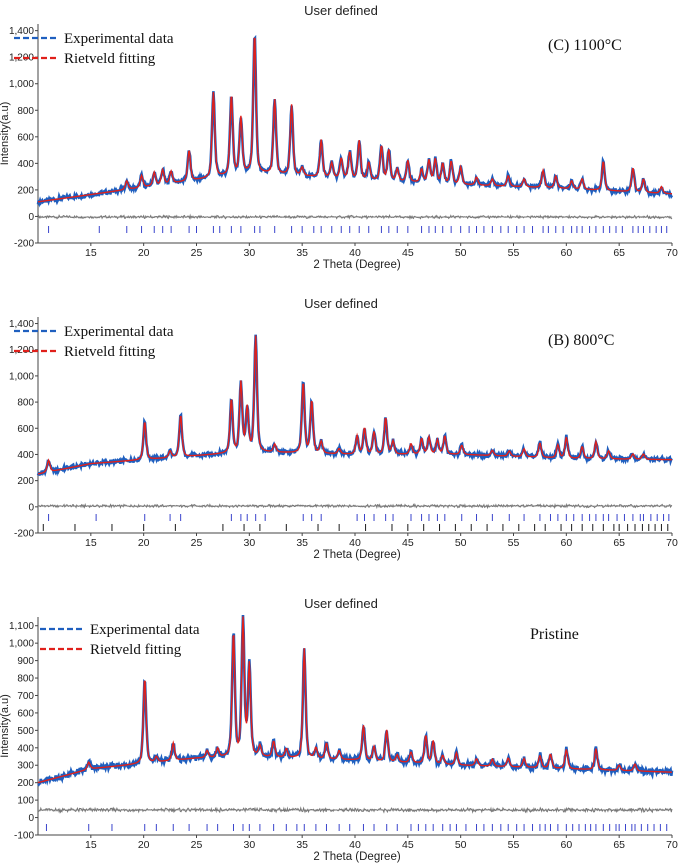  What do you see at coordinates (25, 766) in the screenshot?
I see `y-tick-label: 300` at bounding box center [25, 766].